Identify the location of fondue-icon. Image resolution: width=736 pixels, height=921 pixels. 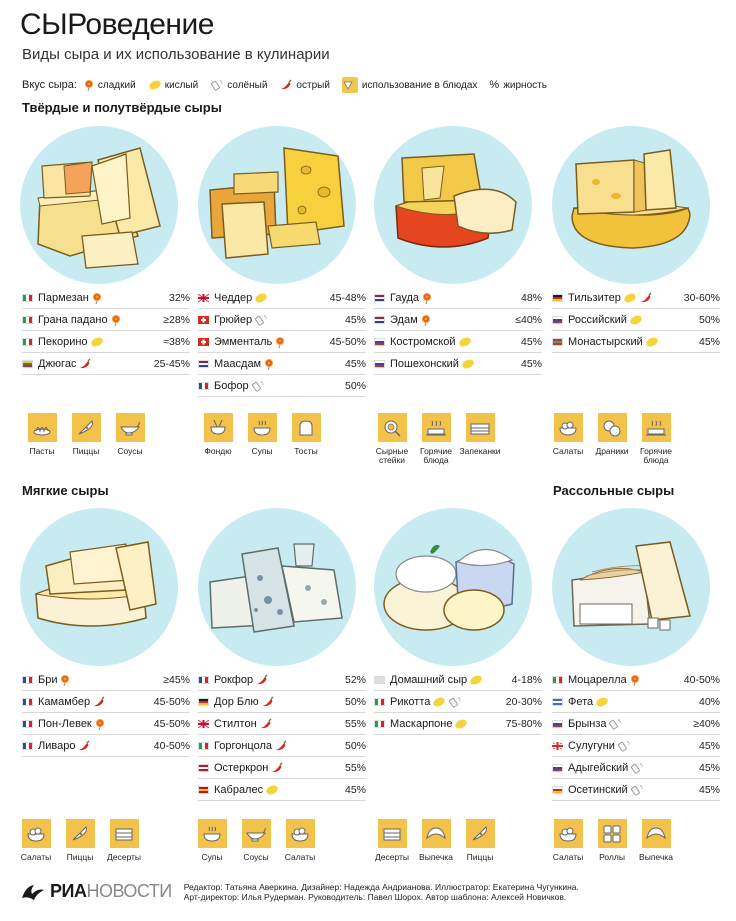
(218, 427).